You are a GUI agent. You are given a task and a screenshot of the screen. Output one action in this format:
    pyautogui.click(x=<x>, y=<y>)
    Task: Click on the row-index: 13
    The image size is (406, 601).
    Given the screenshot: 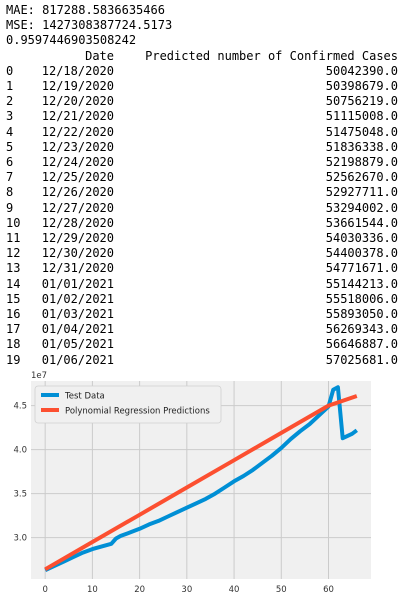 What is the action you would take?
    pyautogui.click(x=13, y=268)
    